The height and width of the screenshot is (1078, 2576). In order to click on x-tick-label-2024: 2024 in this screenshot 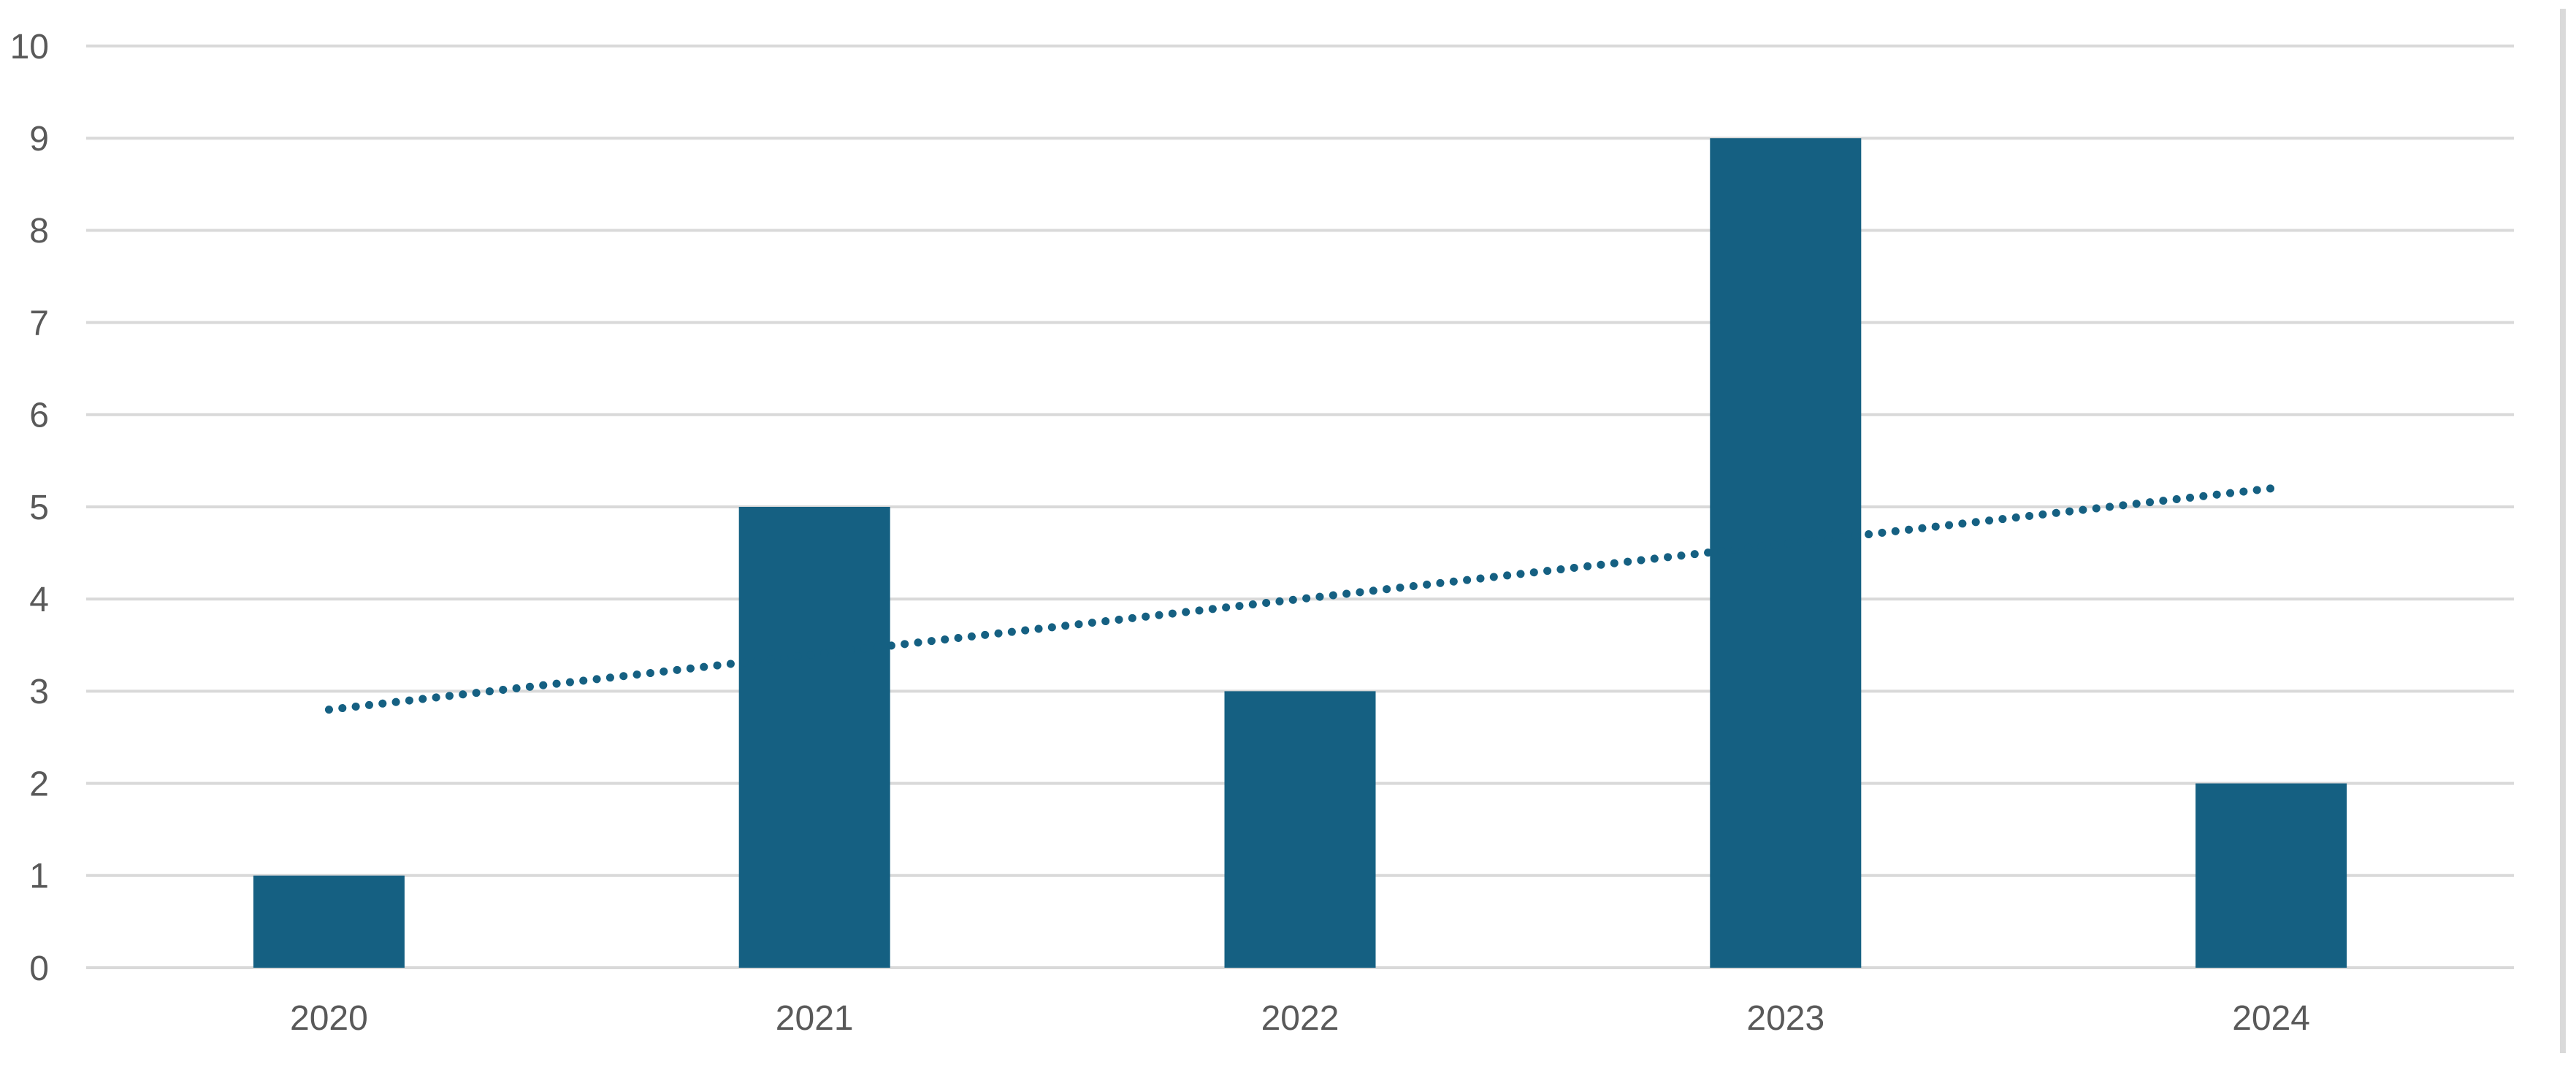, I will do `click(2271, 1018)`.